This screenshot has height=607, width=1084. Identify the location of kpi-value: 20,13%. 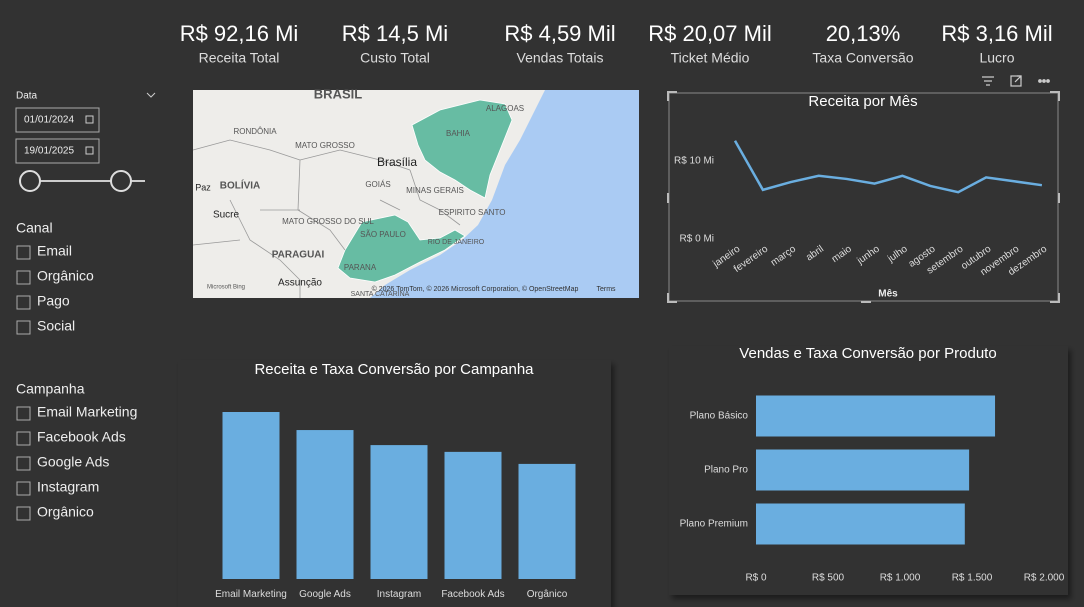
(863, 33).